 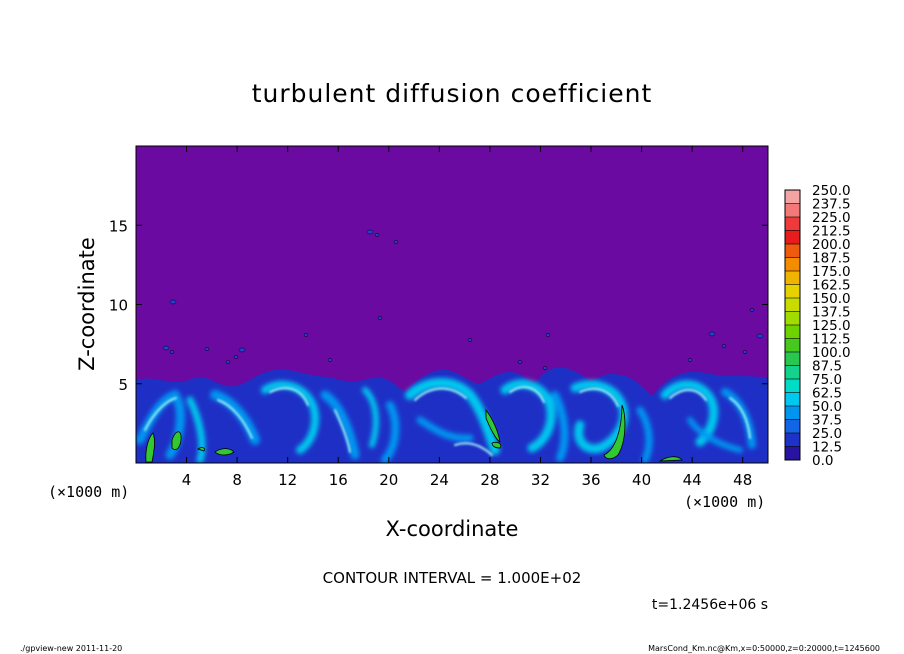 I want to click on x-tick-label: 32, so click(x=540, y=480).